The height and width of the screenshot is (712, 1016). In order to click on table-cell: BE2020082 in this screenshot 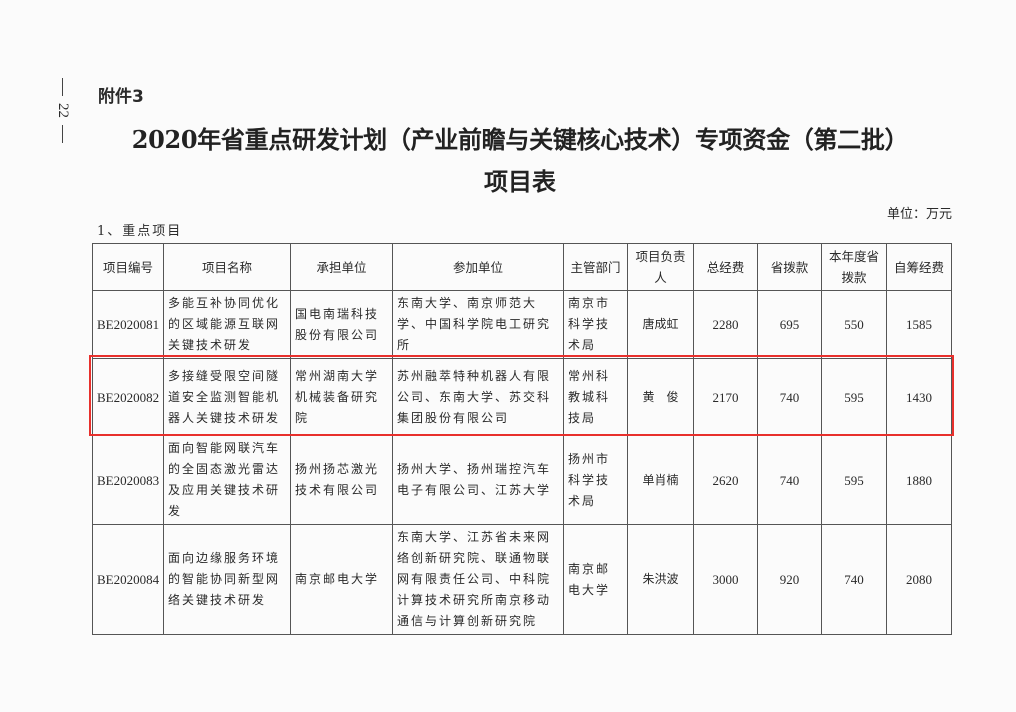, I will do `click(128, 397)`.